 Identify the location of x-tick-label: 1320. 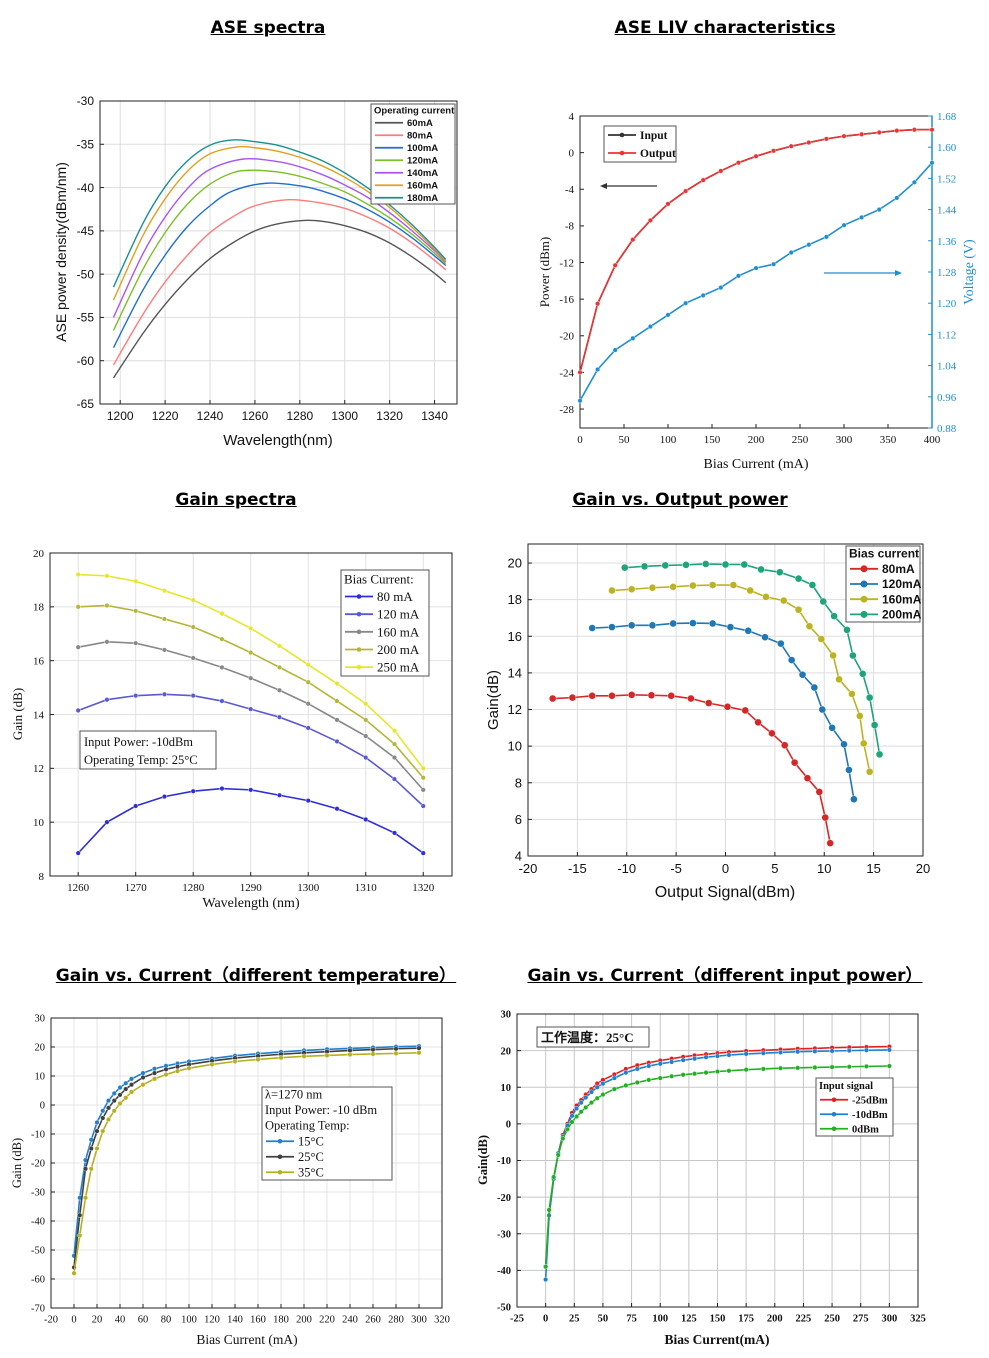
(389, 416).